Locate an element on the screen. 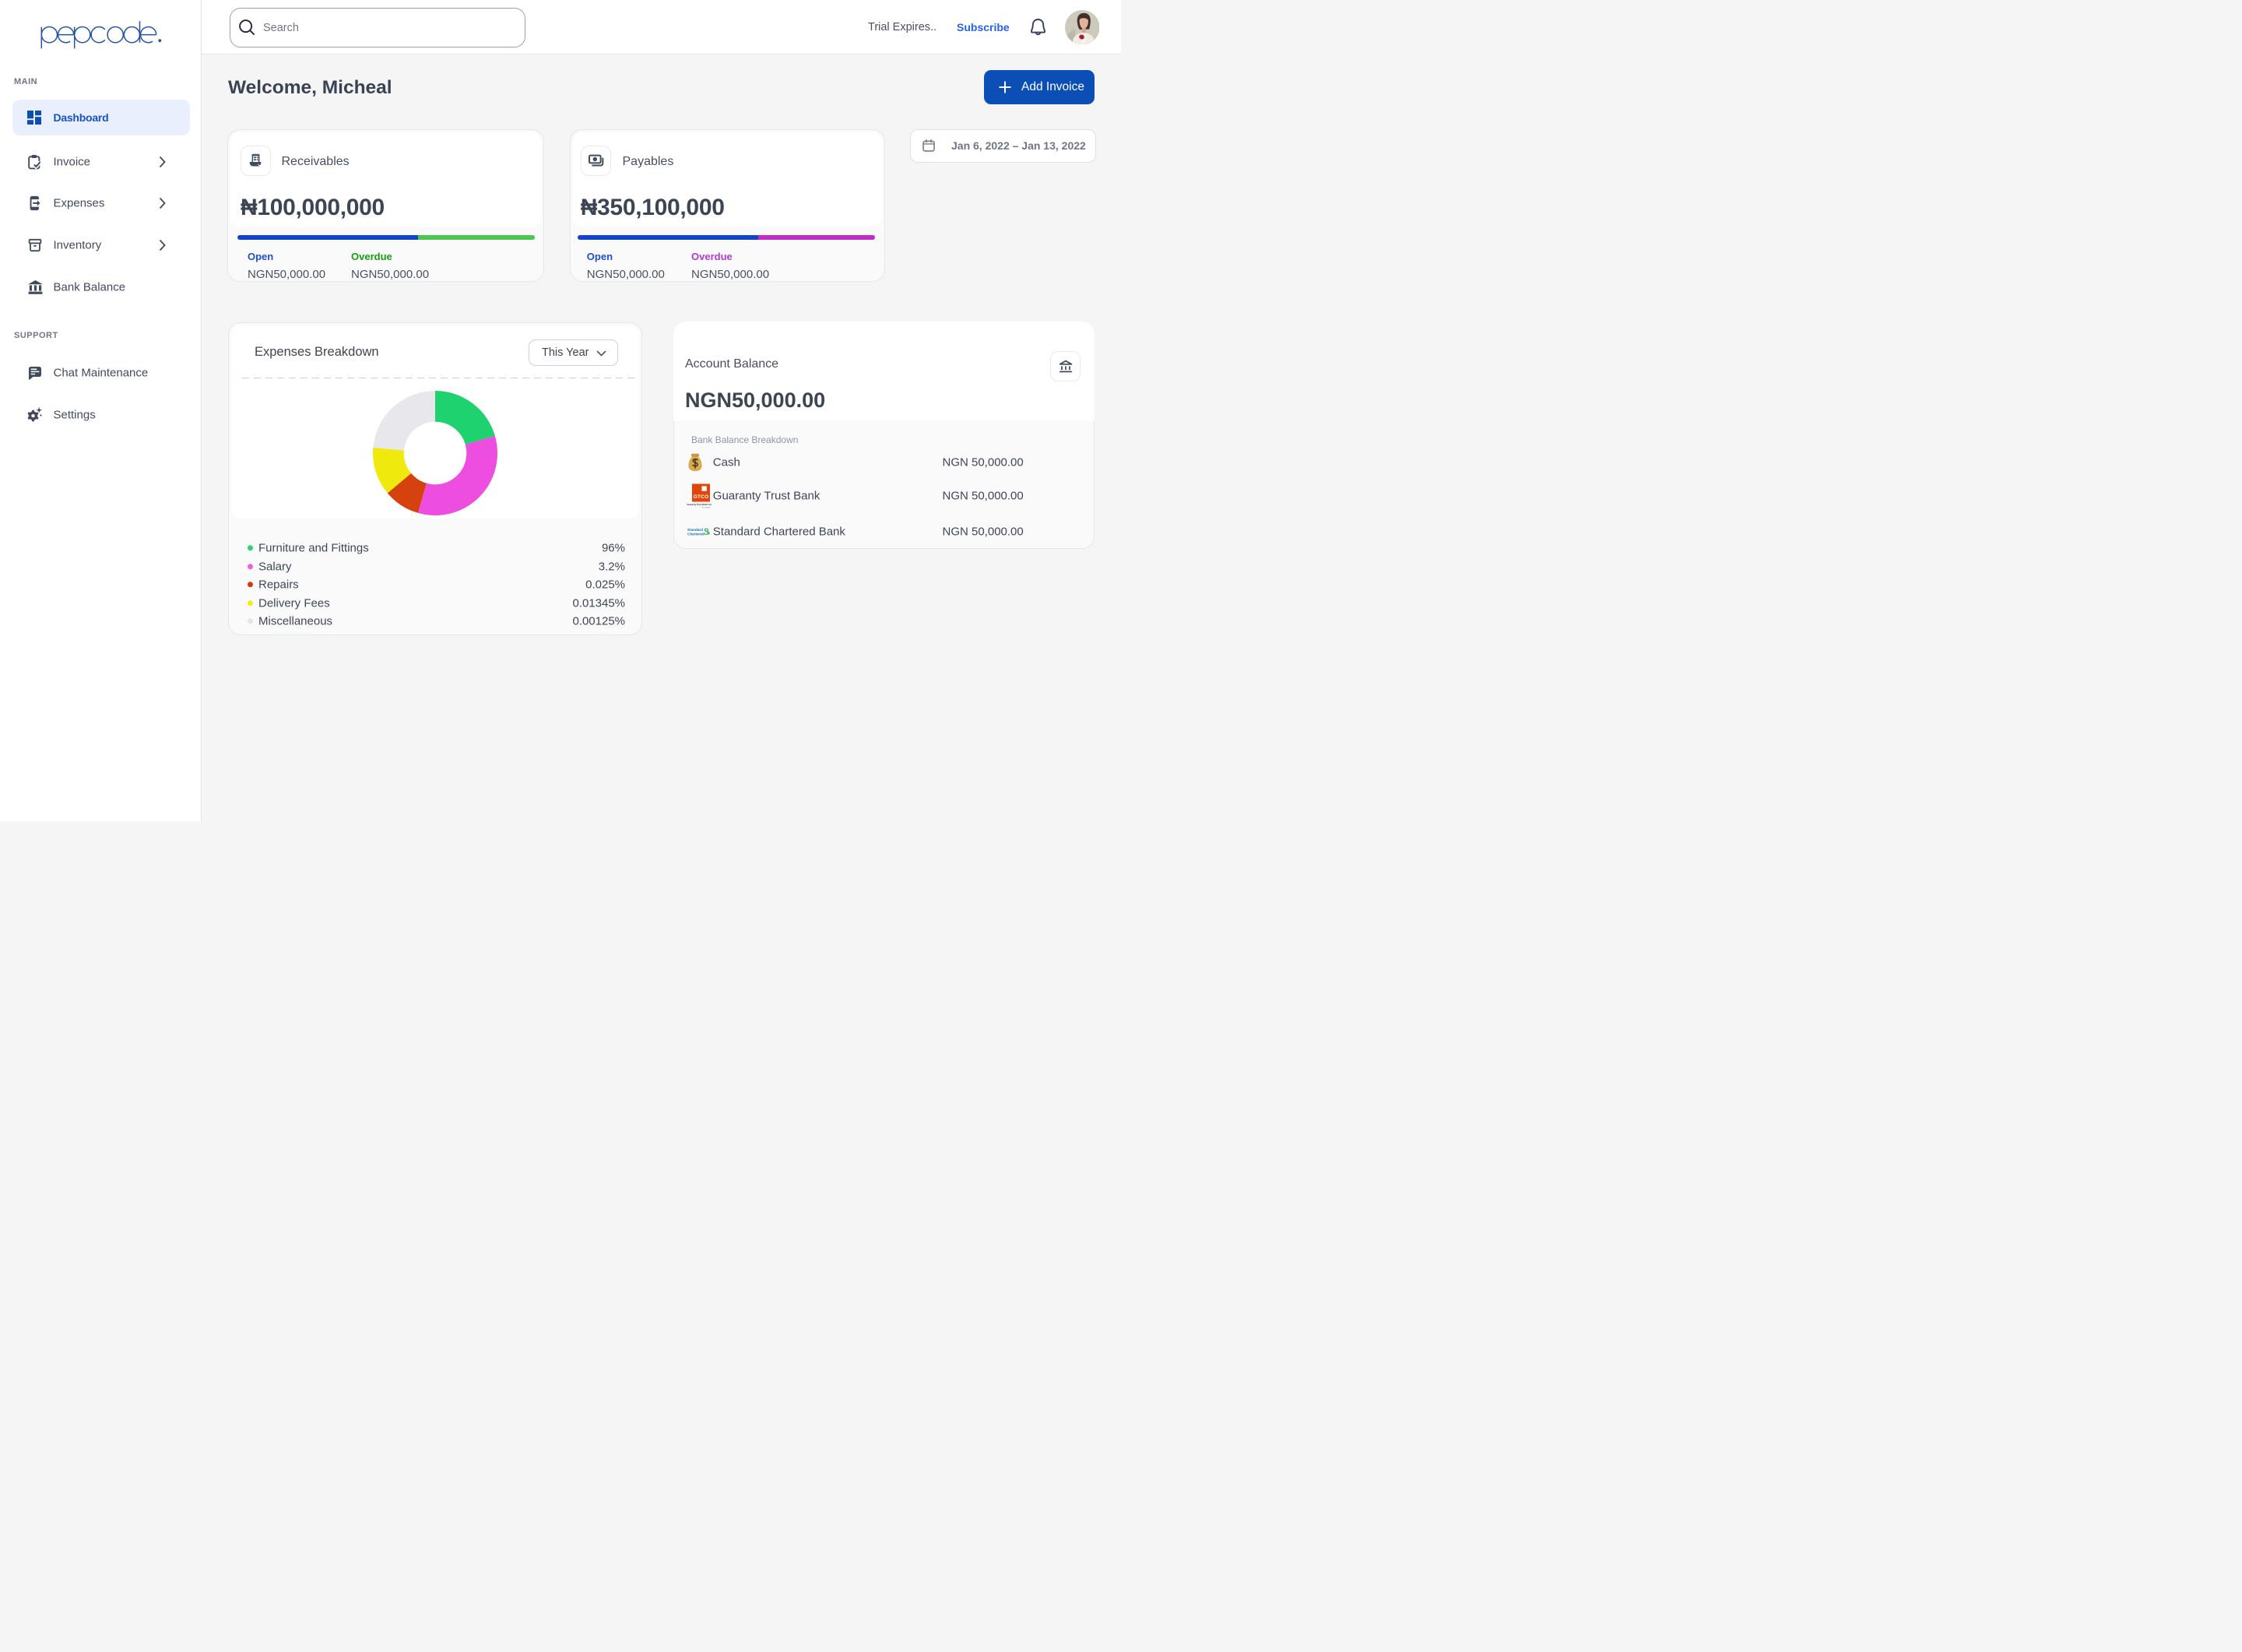  svg-text: GTCO is located at coordinates (701, 497).